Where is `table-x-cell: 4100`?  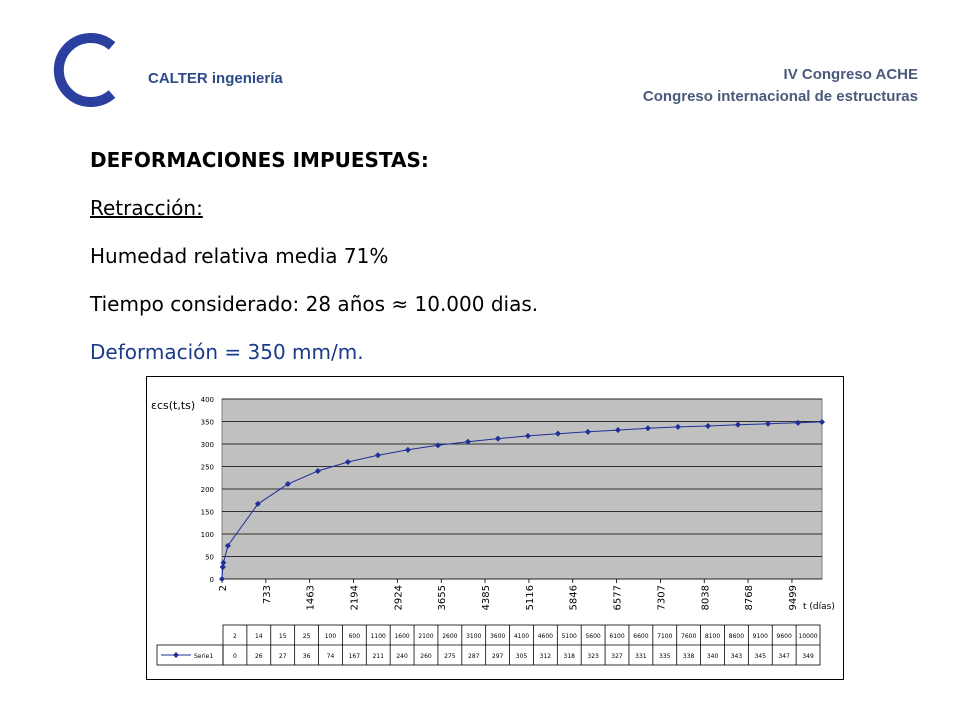 table-x-cell: 4100 is located at coordinates (521, 636).